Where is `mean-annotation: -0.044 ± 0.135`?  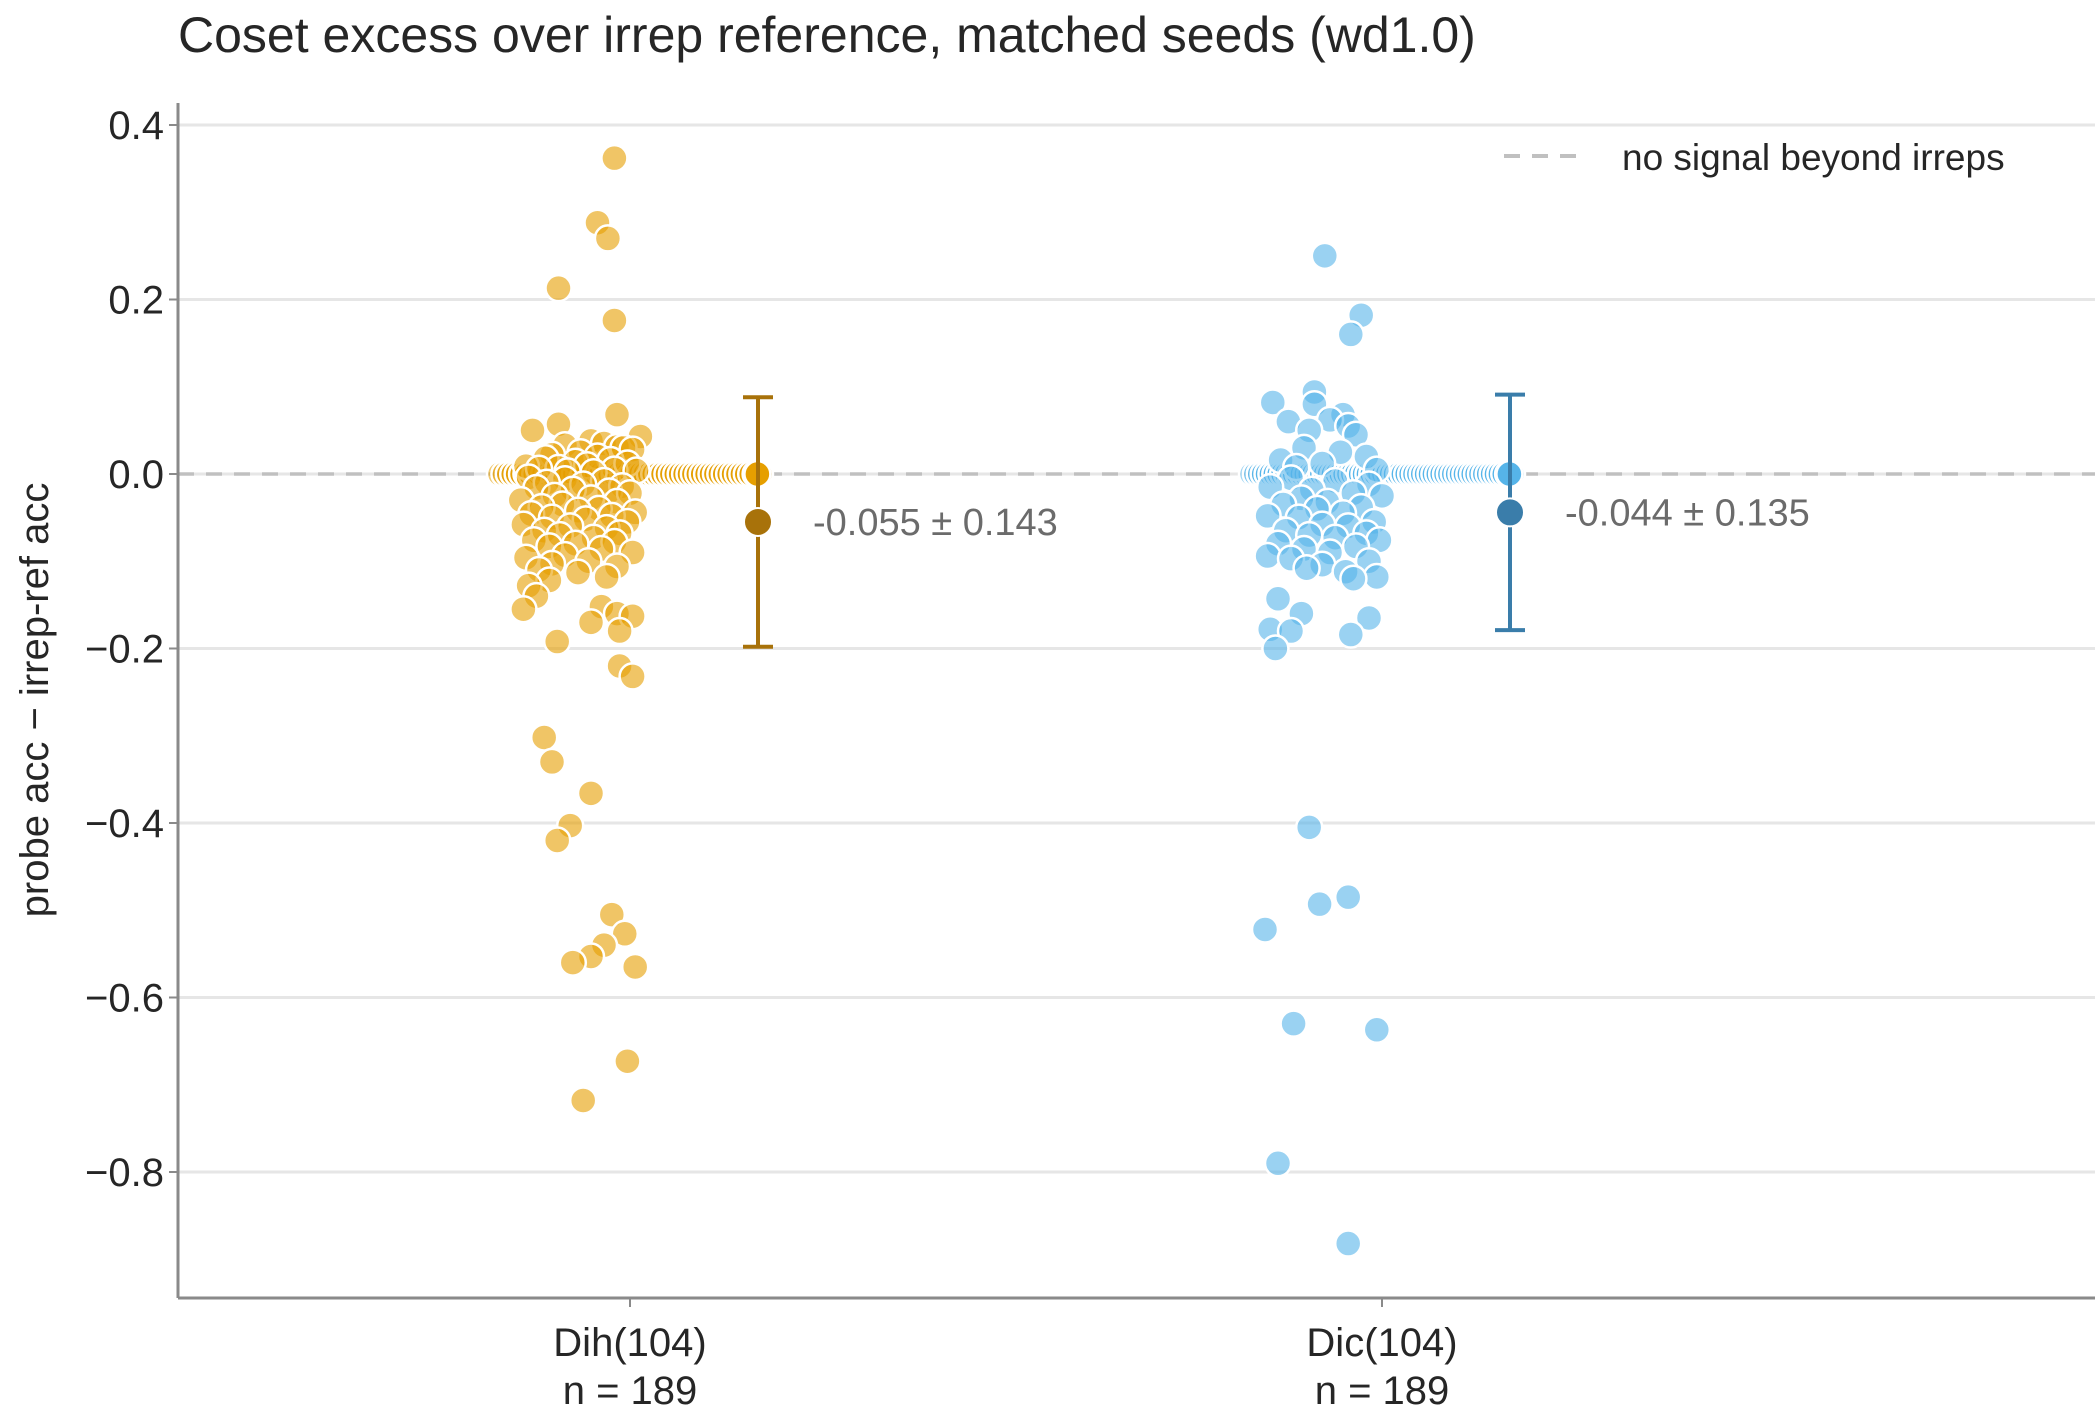
mean-annotation: -0.044 ± 0.135 is located at coordinates (1687, 513).